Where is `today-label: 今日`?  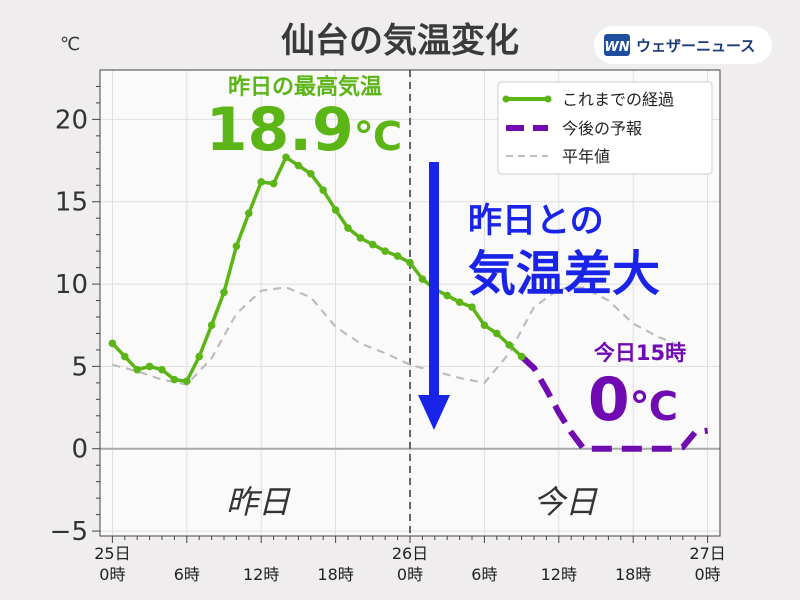
today-label: 今日 is located at coordinates (565, 502).